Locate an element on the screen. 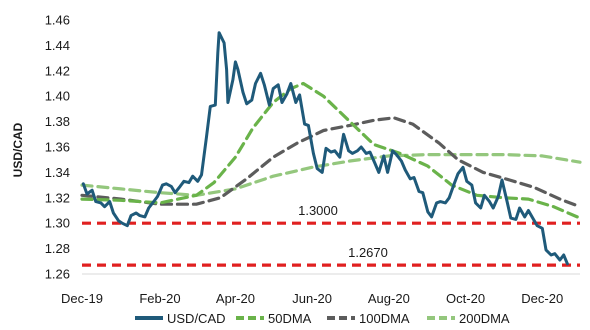 This screenshot has height=330, width=590. y-tick-label: 1.40 is located at coordinates (57, 96).